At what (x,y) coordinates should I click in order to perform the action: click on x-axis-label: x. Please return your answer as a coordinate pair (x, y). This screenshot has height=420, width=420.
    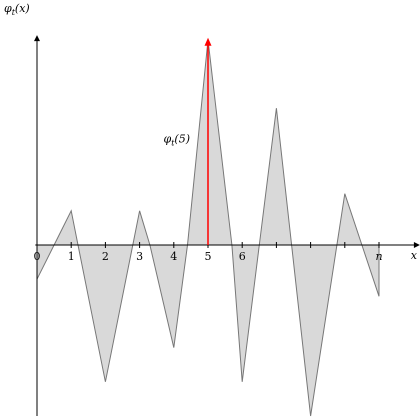
    Looking at the image, I should click on (414, 255).